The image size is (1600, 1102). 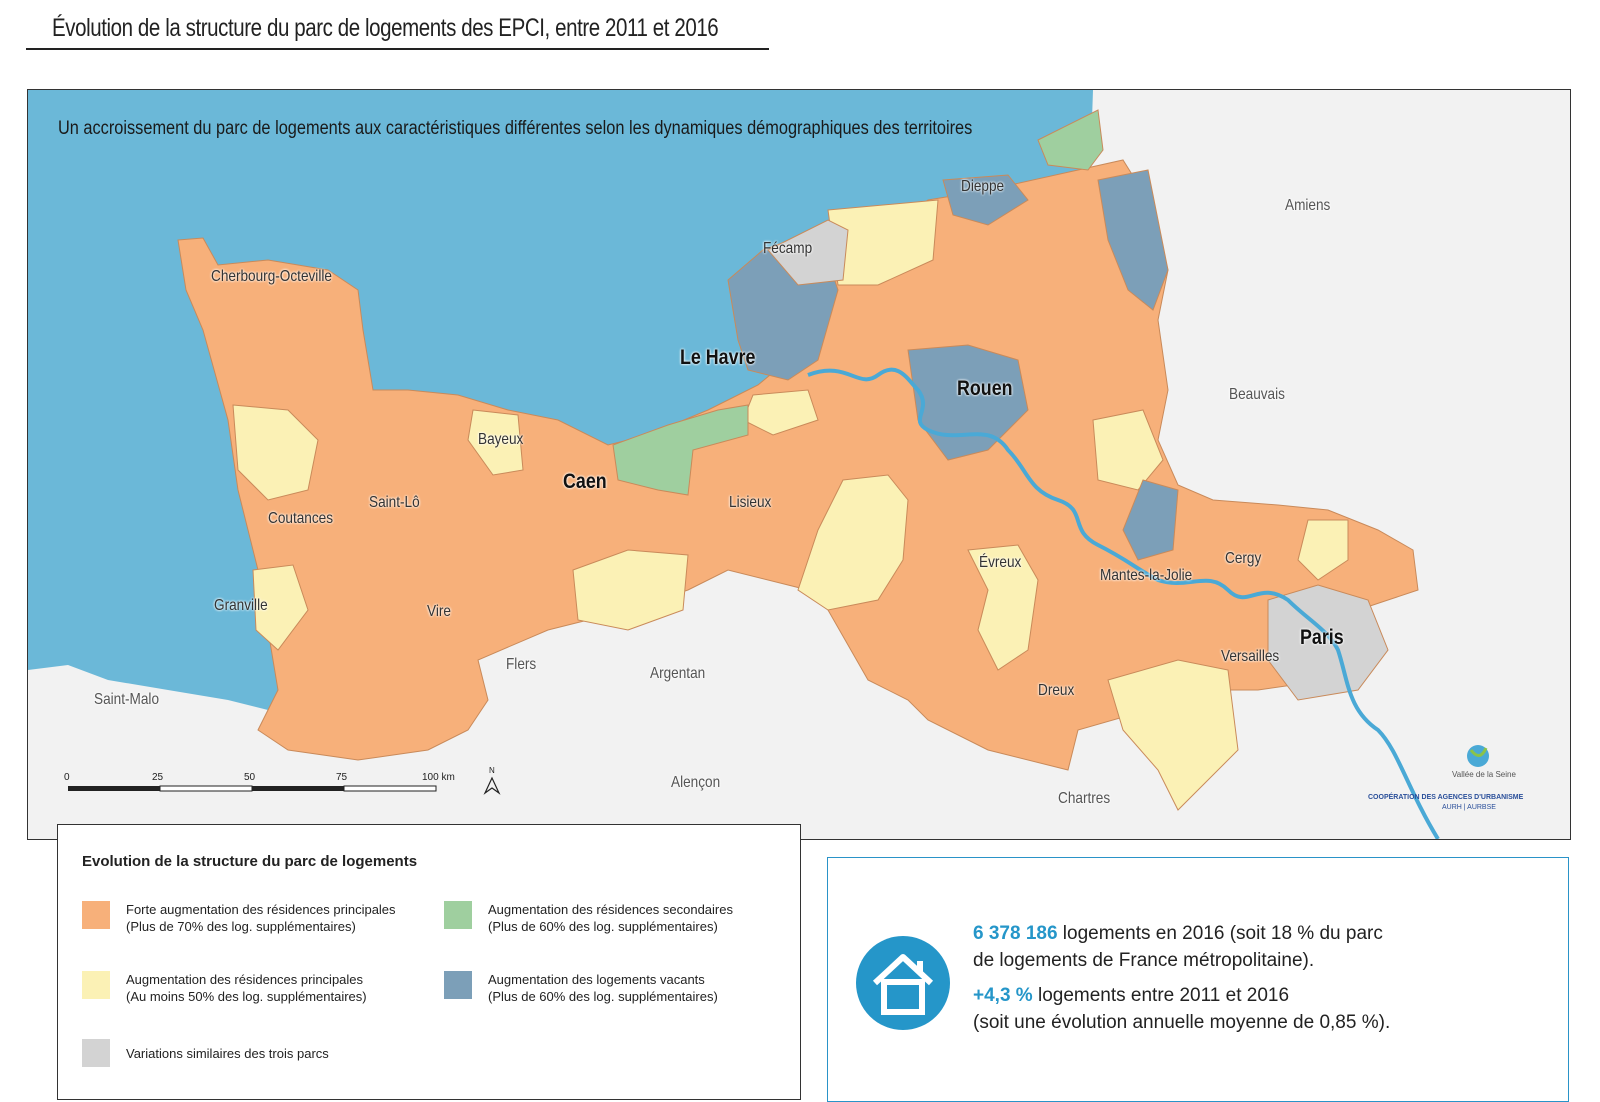 I want to click on city-label-dreux: Dreux, so click(x=1056, y=690).